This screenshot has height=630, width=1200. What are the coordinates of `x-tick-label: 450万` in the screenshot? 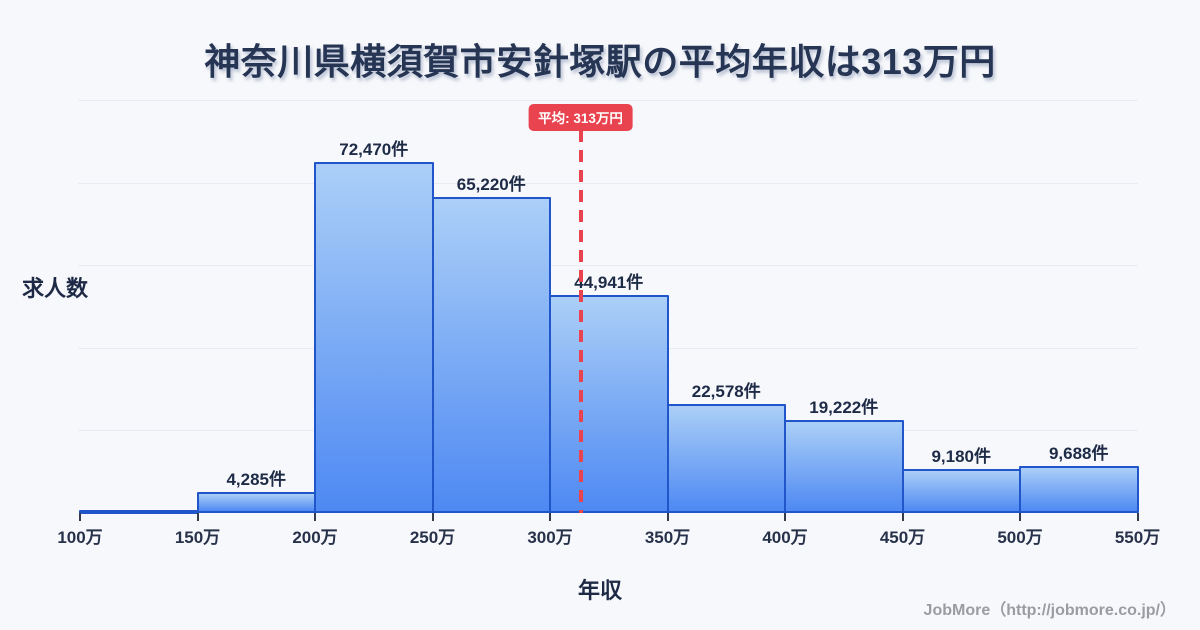 It's located at (902, 537).